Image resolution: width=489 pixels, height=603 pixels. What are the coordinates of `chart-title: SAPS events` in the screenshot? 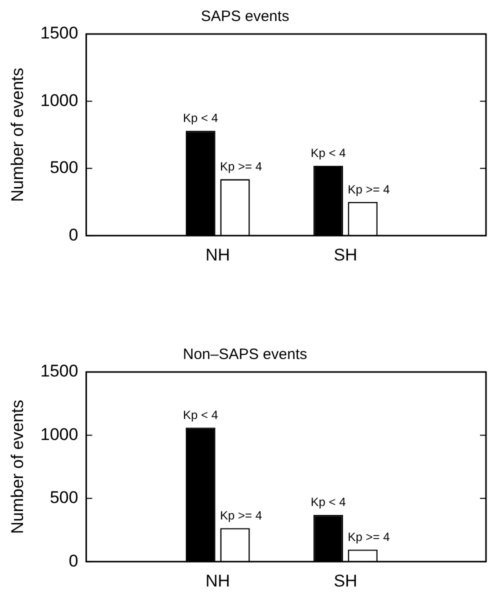 It's located at (245, 17).